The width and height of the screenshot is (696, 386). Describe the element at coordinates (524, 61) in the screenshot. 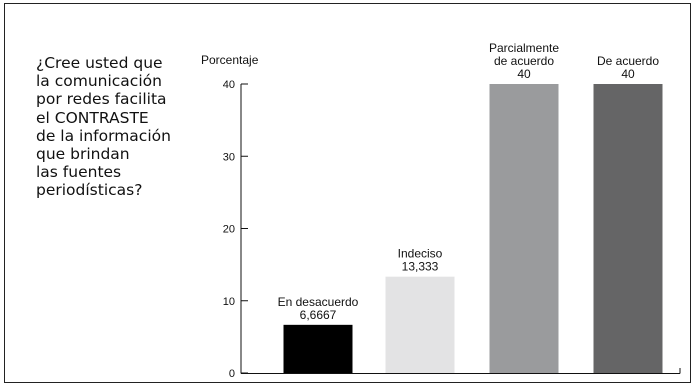

I see `bar-category-label: de acuerdo` at that location.